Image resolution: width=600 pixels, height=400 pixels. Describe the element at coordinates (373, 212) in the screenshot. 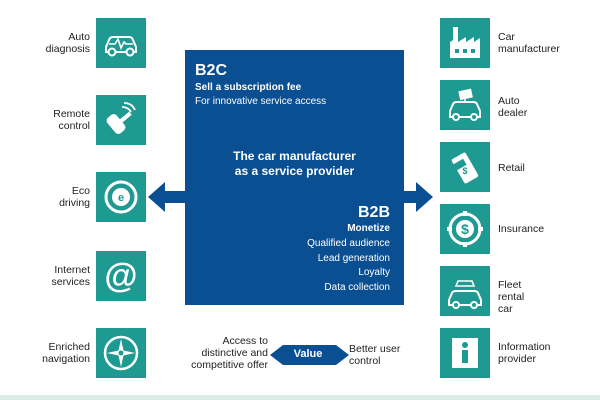

I see `b2b-title: B2B` at that location.